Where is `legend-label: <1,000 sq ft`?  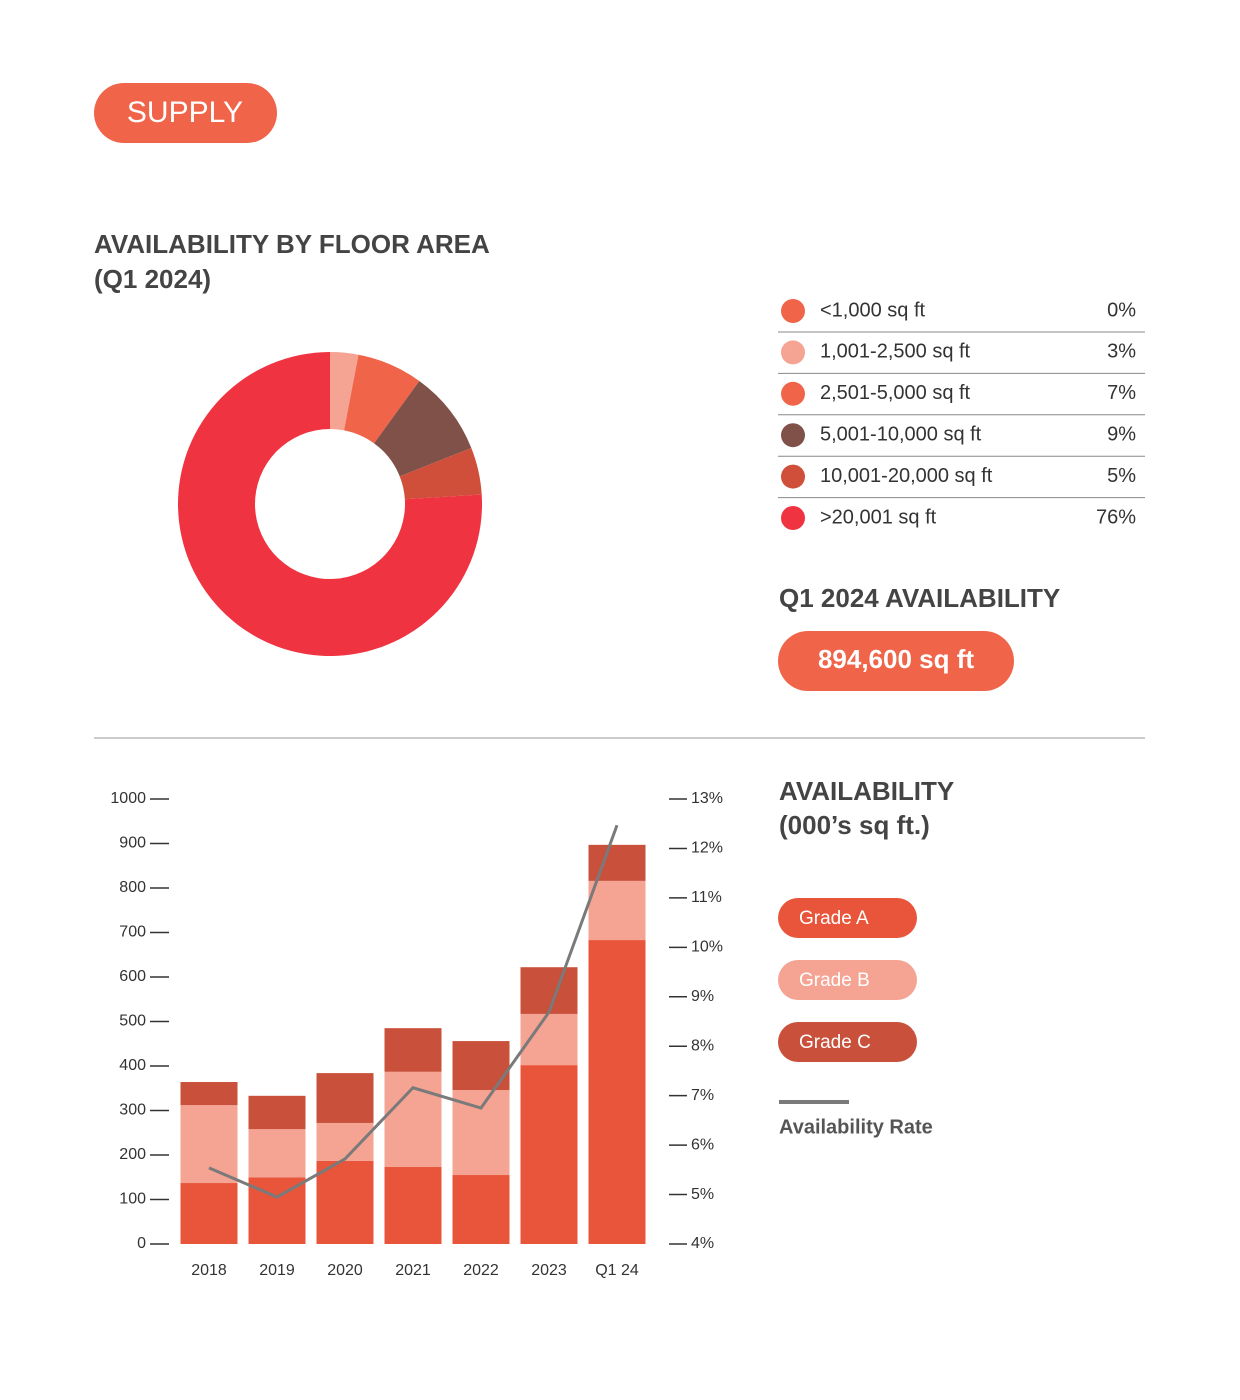 legend-label: <1,000 sq ft is located at coordinates (873, 310).